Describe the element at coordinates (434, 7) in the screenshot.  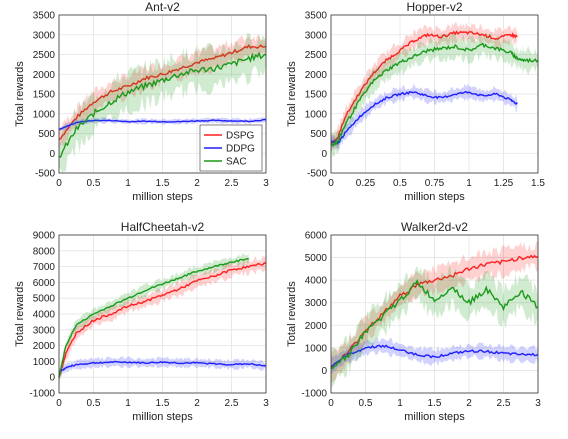
I see `chart-title: Hopper-v2` at that location.